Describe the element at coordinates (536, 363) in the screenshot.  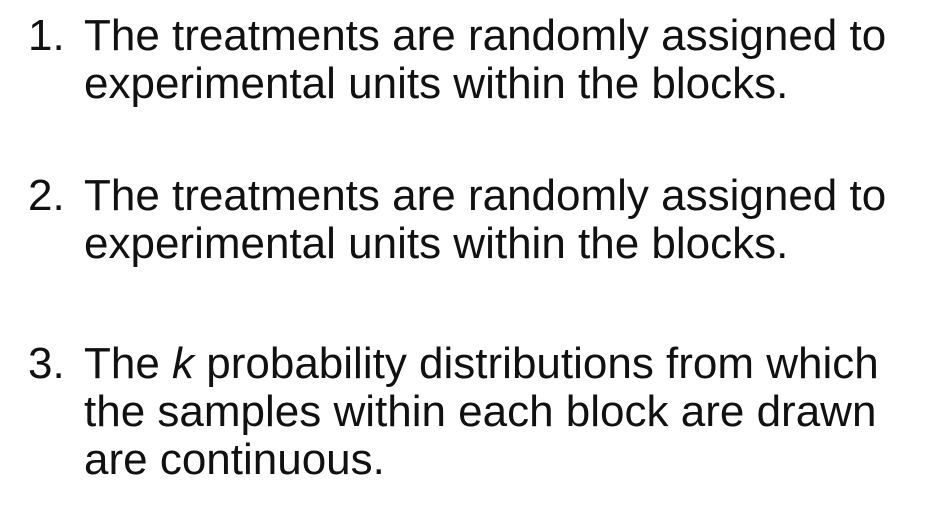
I see `line-suffix: probability distributions from which` at that location.